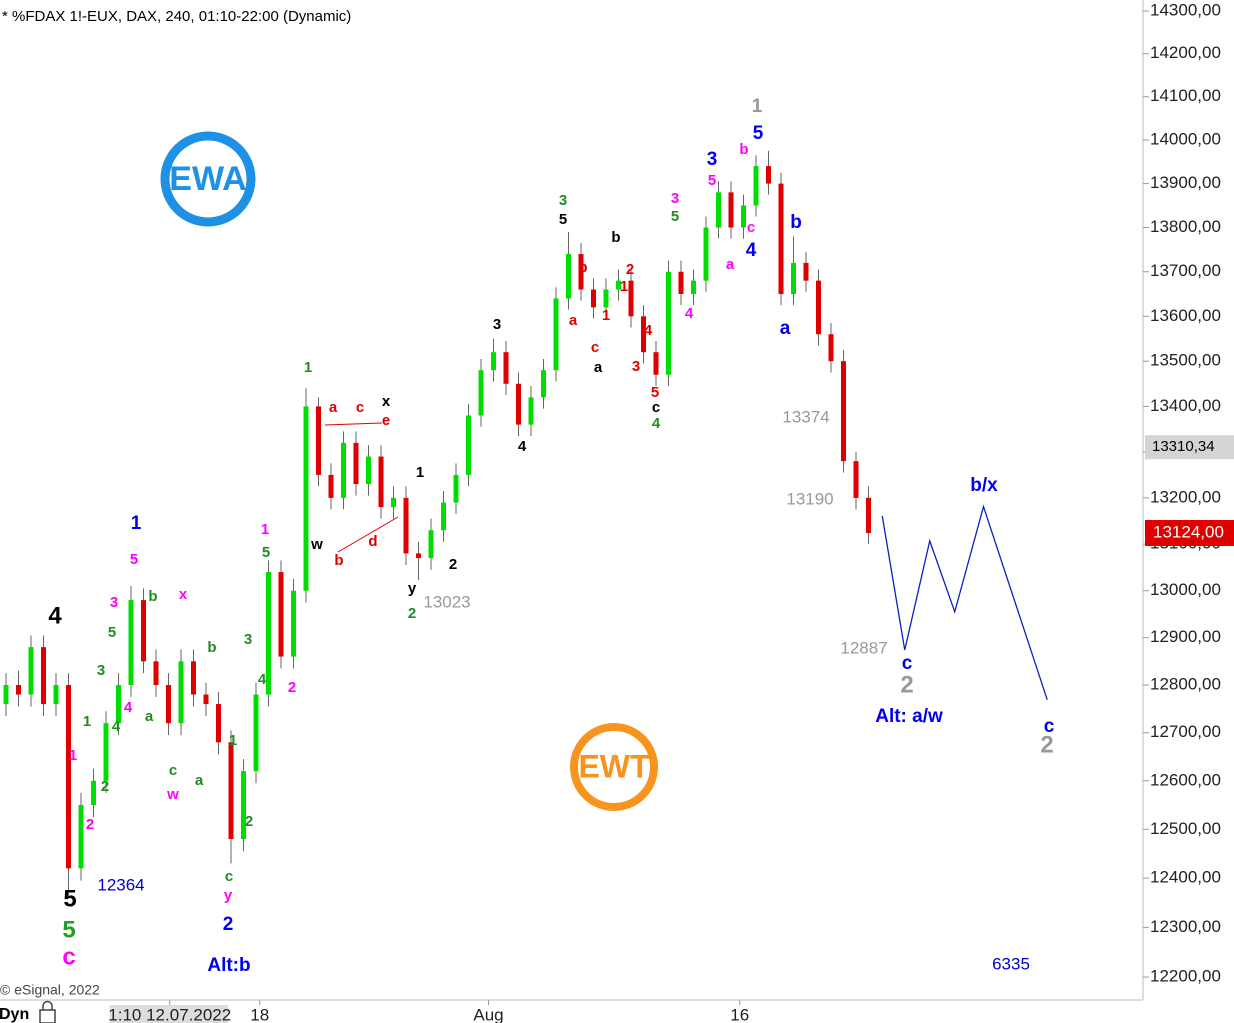 The image size is (1234, 1023). What do you see at coordinates (1185, 315) in the screenshot?
I see `y-tick-label: 13600,00` at bounding box center [1185, 315].